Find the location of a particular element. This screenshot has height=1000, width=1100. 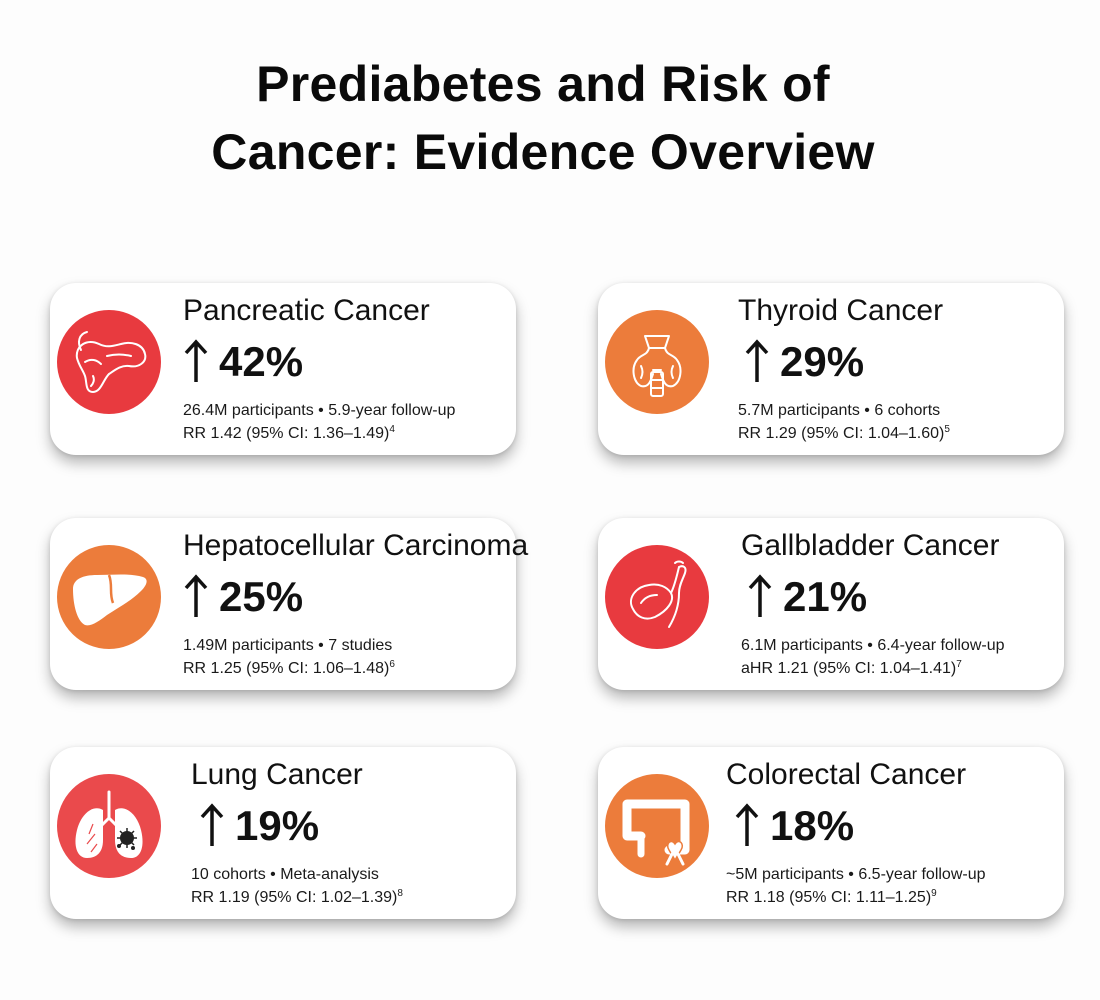

title-line-1: Prediabetes and Risk of is located at coordinates (543, 84).